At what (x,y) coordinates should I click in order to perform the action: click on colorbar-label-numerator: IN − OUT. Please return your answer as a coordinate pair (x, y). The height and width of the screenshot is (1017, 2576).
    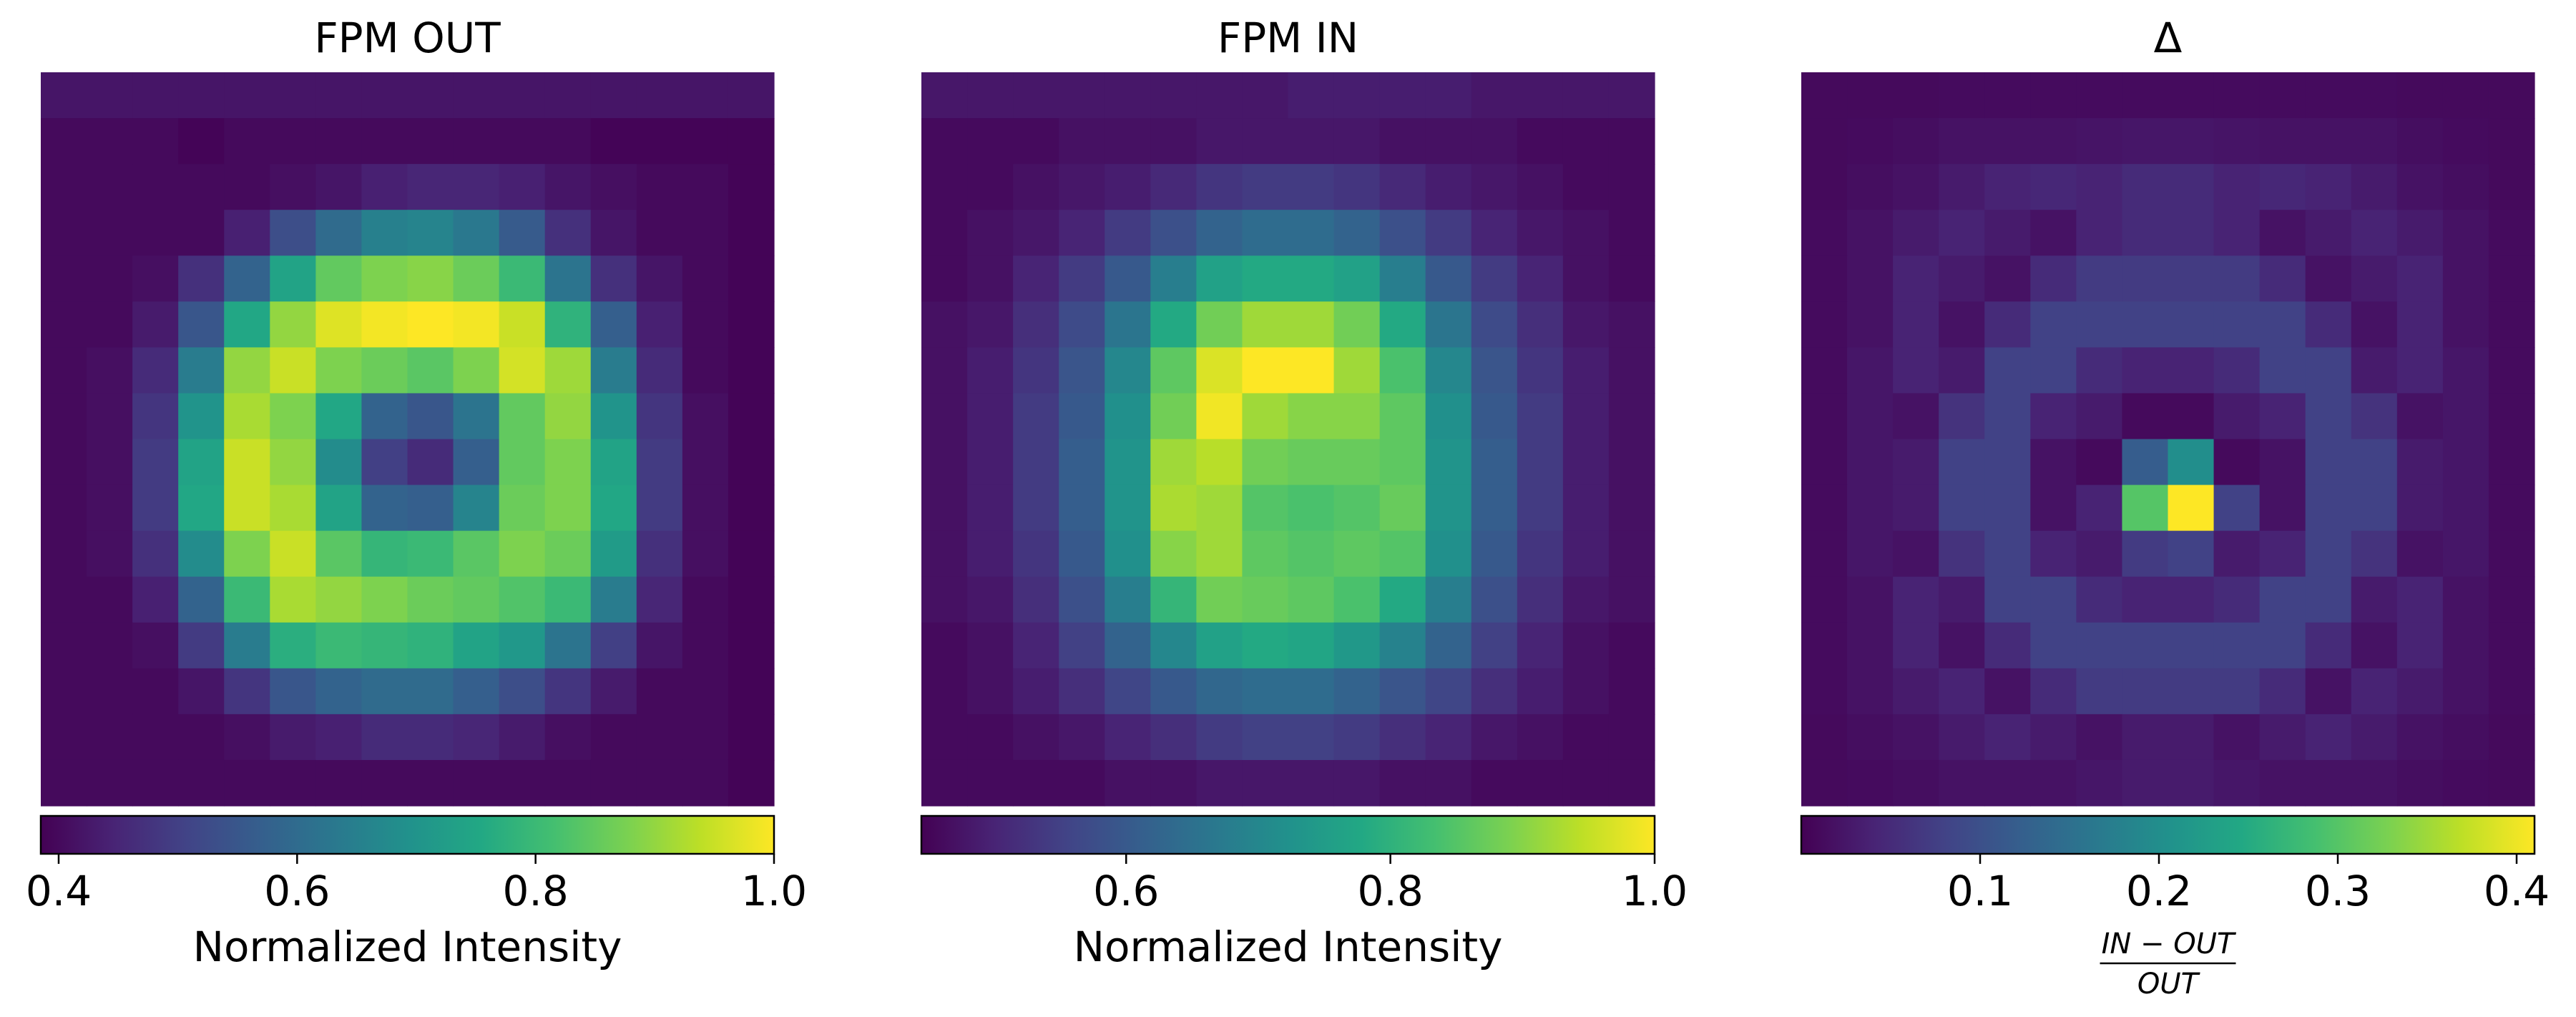
    Looking at the image, I should click on (2169, 944).